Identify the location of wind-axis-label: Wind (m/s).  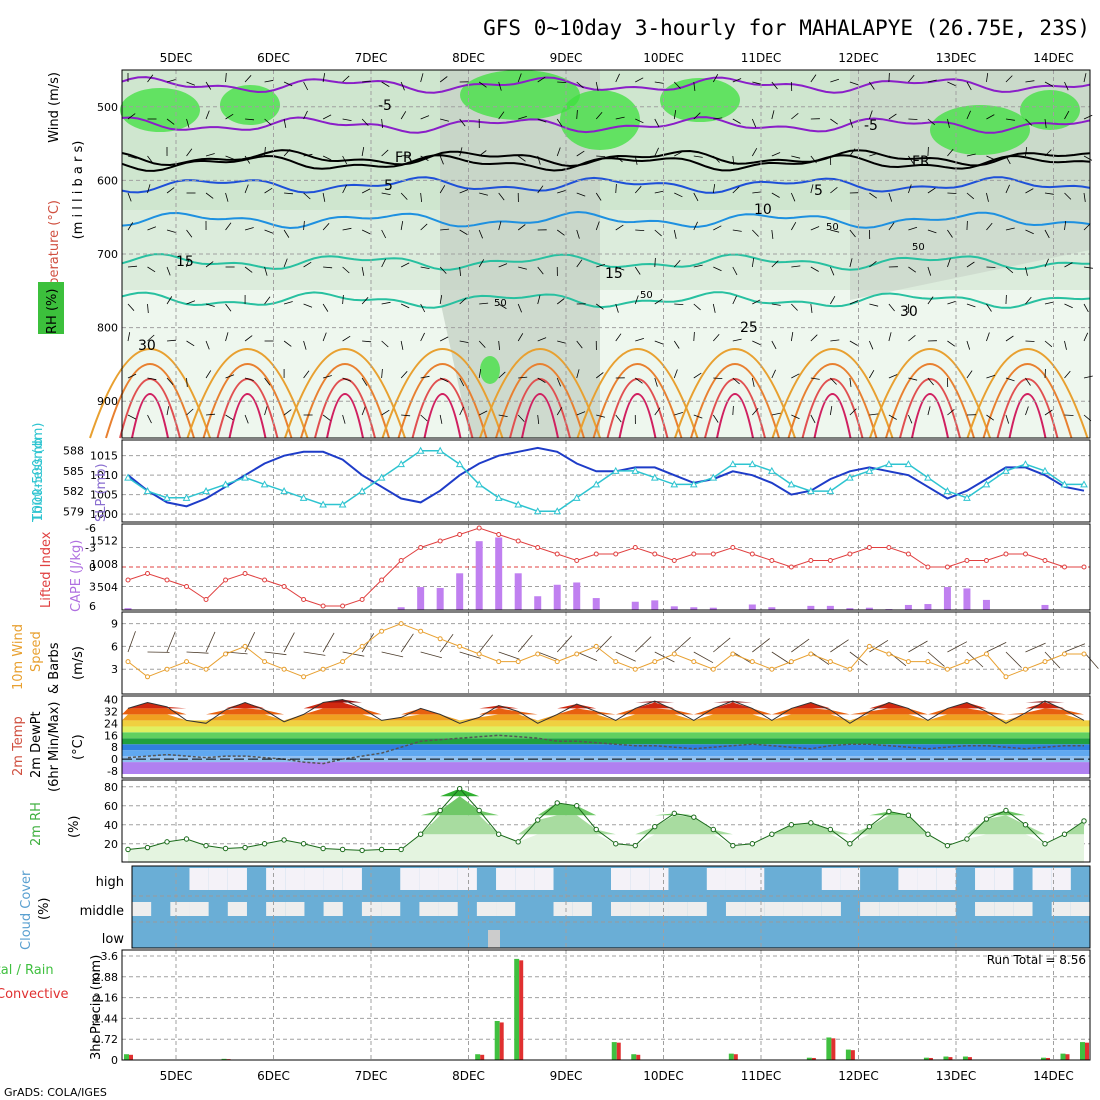
(54, 107).